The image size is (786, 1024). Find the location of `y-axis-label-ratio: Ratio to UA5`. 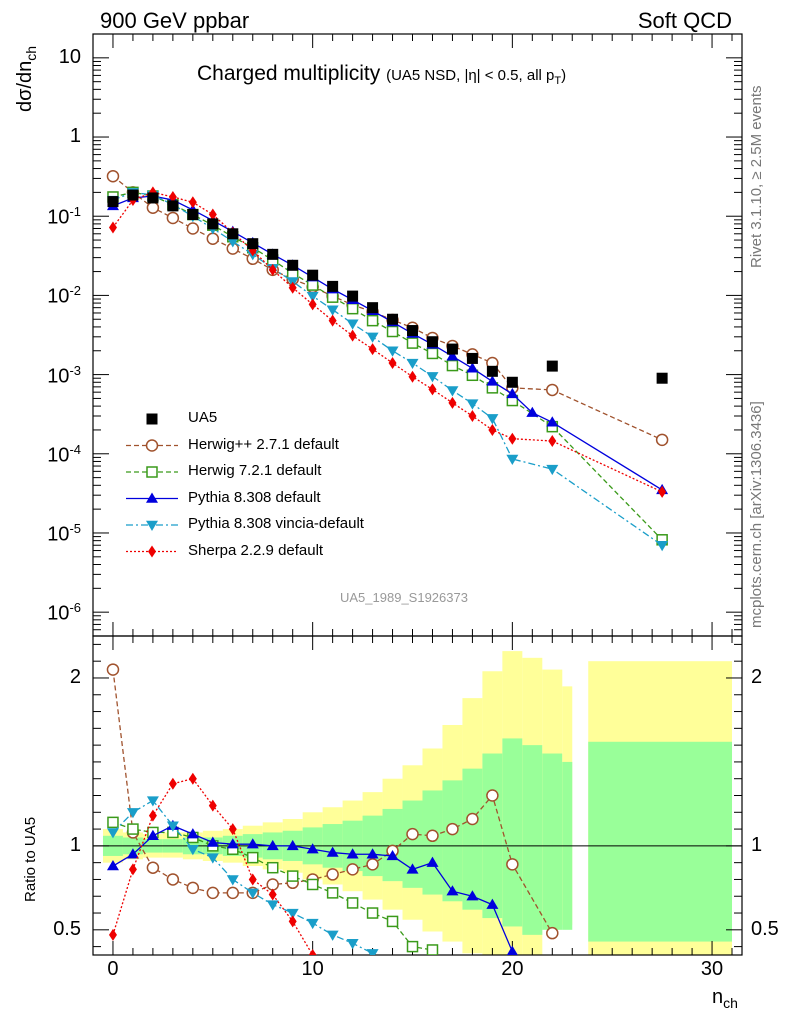

y-axis-label-ratio: Ratio to UA5 is located at coordinates (30, 859).